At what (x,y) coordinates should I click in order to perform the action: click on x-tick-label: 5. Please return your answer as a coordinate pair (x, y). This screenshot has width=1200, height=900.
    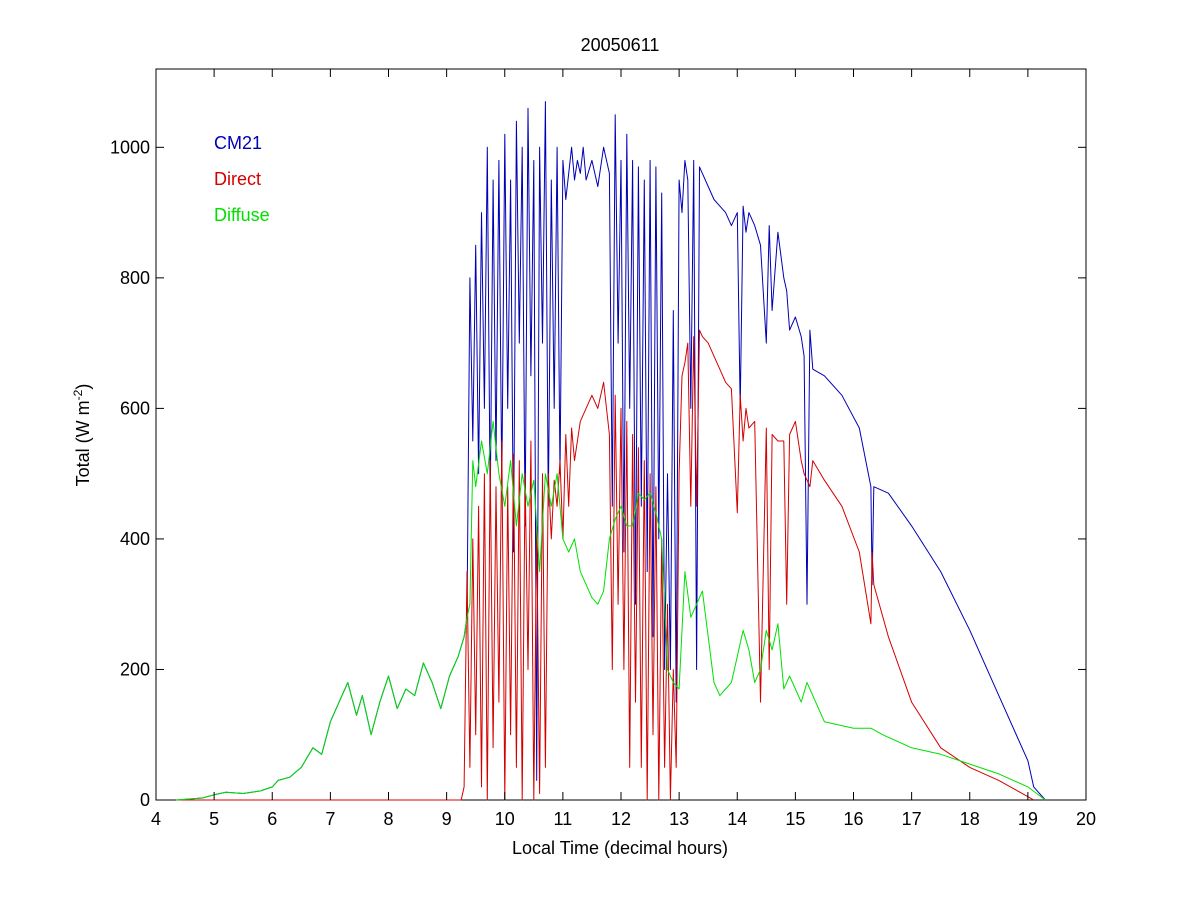
    Looking at the image, I should click on (214, 819).